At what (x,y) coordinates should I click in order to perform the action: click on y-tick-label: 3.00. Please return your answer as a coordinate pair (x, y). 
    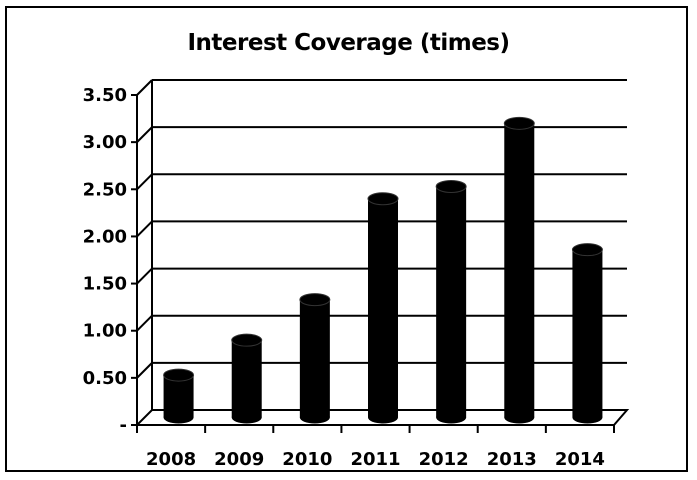
    Looking at the image, I should click on (105, 142).